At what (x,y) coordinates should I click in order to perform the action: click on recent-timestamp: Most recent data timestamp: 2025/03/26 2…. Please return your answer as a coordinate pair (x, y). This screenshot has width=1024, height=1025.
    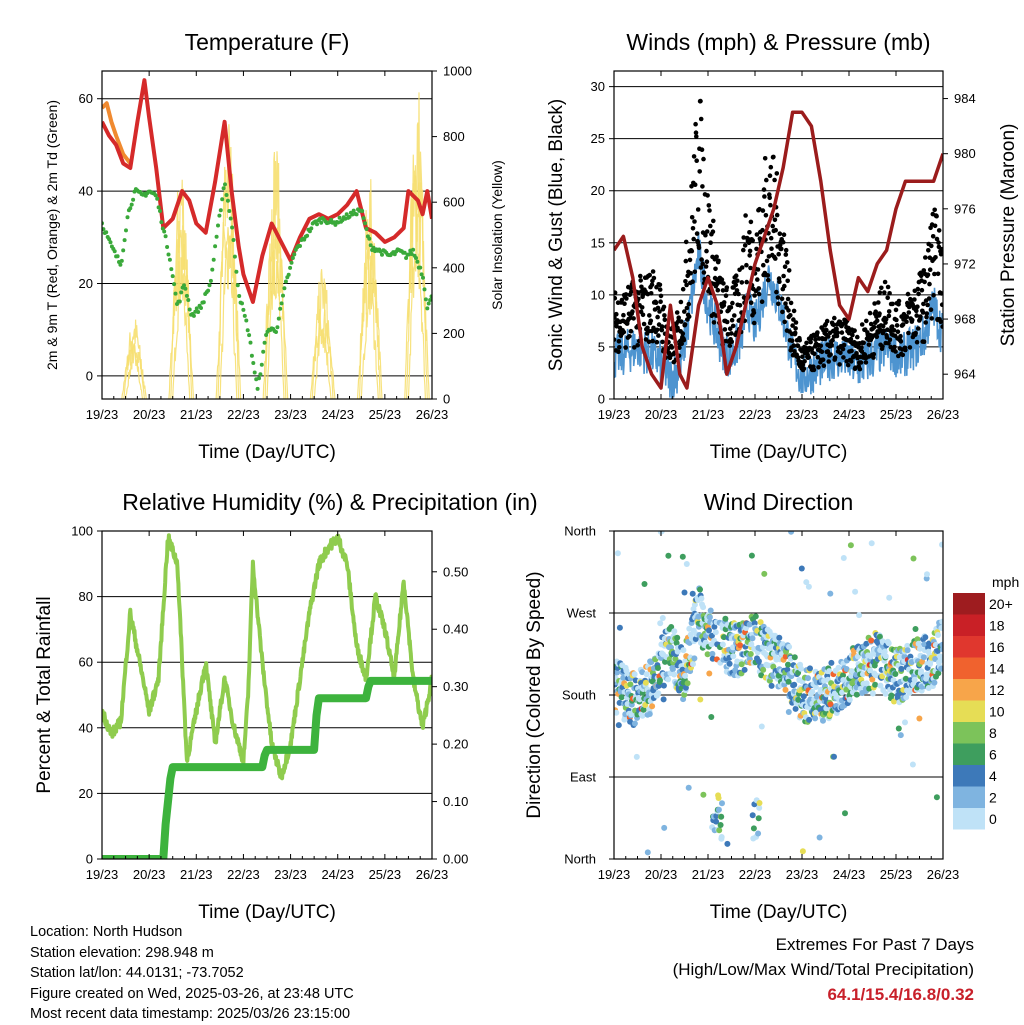
    Looking at the image, I should click on (190, 1014).